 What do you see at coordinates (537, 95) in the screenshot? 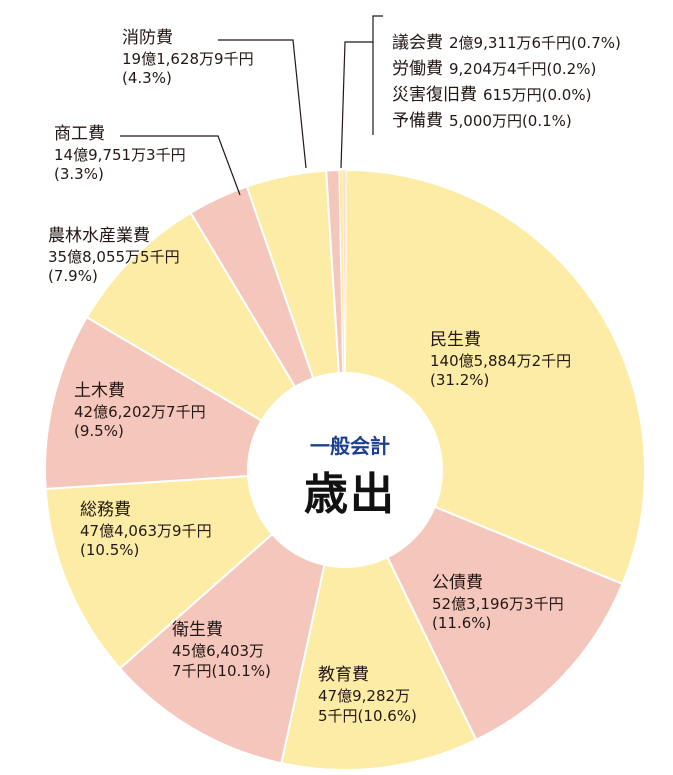
I see `small-item-amount: 615万円(0.0%)` at bounding box center [537, 95].